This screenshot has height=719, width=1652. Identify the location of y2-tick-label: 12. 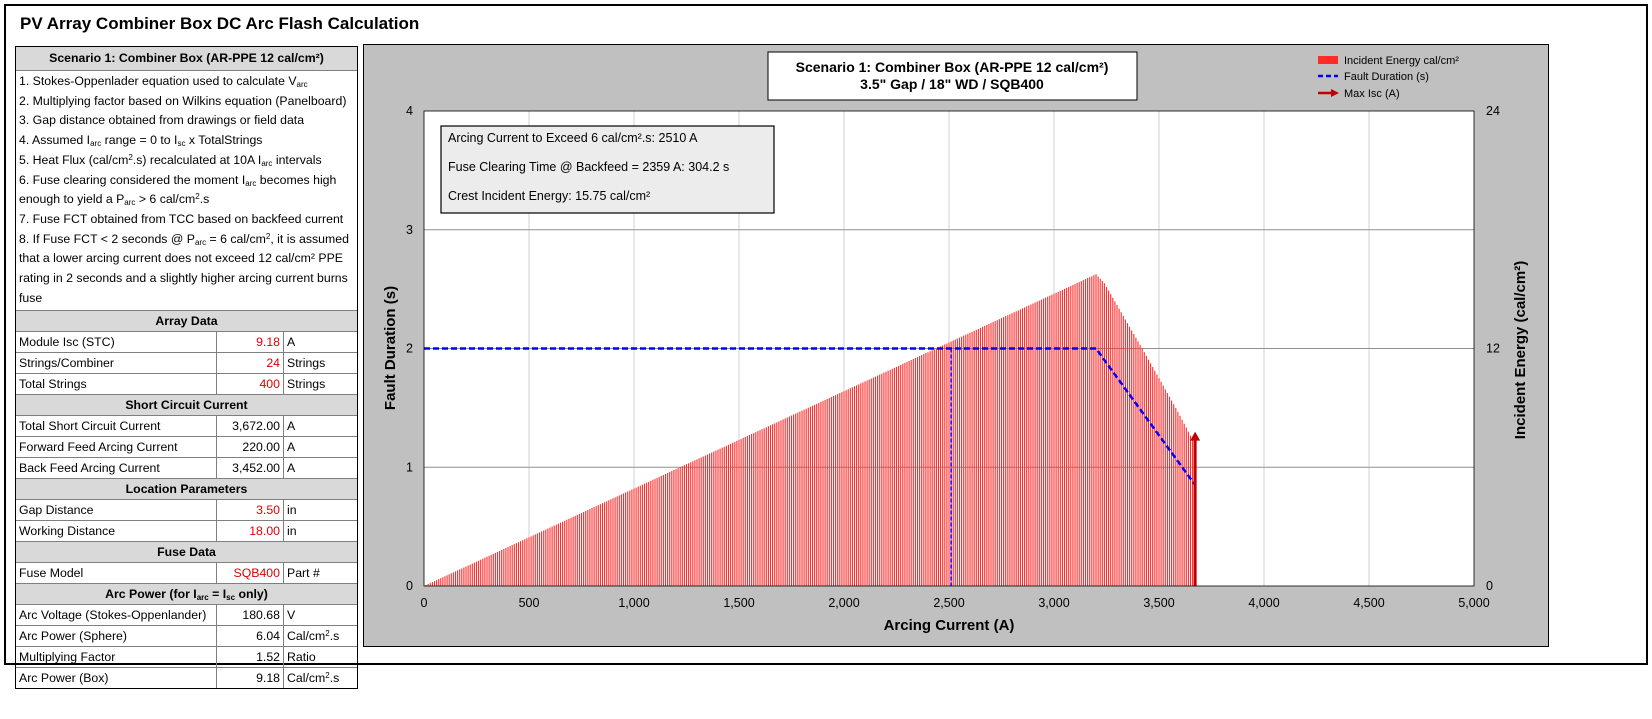
(1493, 349).